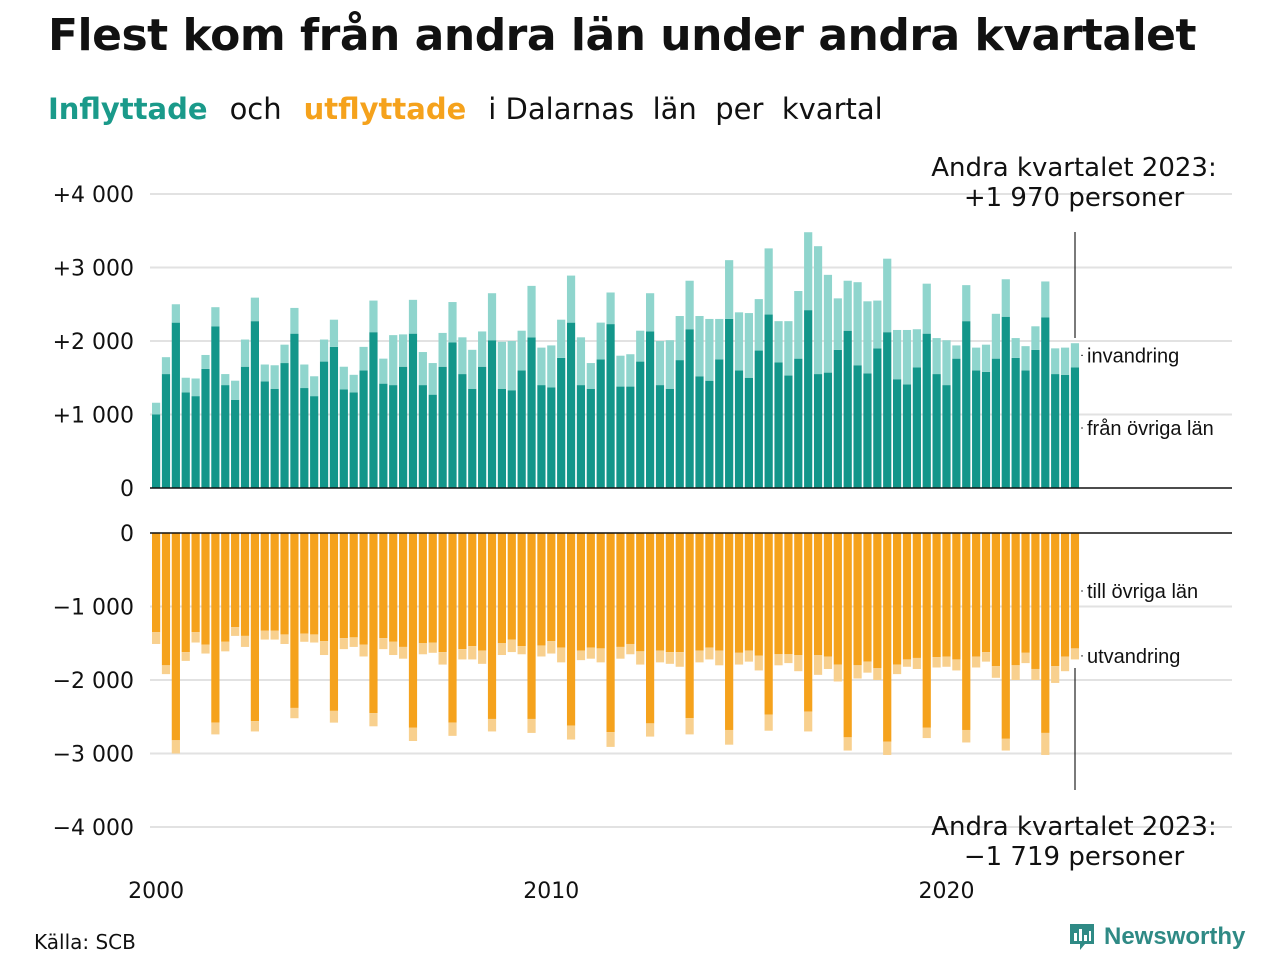  I want to click on x-tick-label: 2000, so click(156, 891).